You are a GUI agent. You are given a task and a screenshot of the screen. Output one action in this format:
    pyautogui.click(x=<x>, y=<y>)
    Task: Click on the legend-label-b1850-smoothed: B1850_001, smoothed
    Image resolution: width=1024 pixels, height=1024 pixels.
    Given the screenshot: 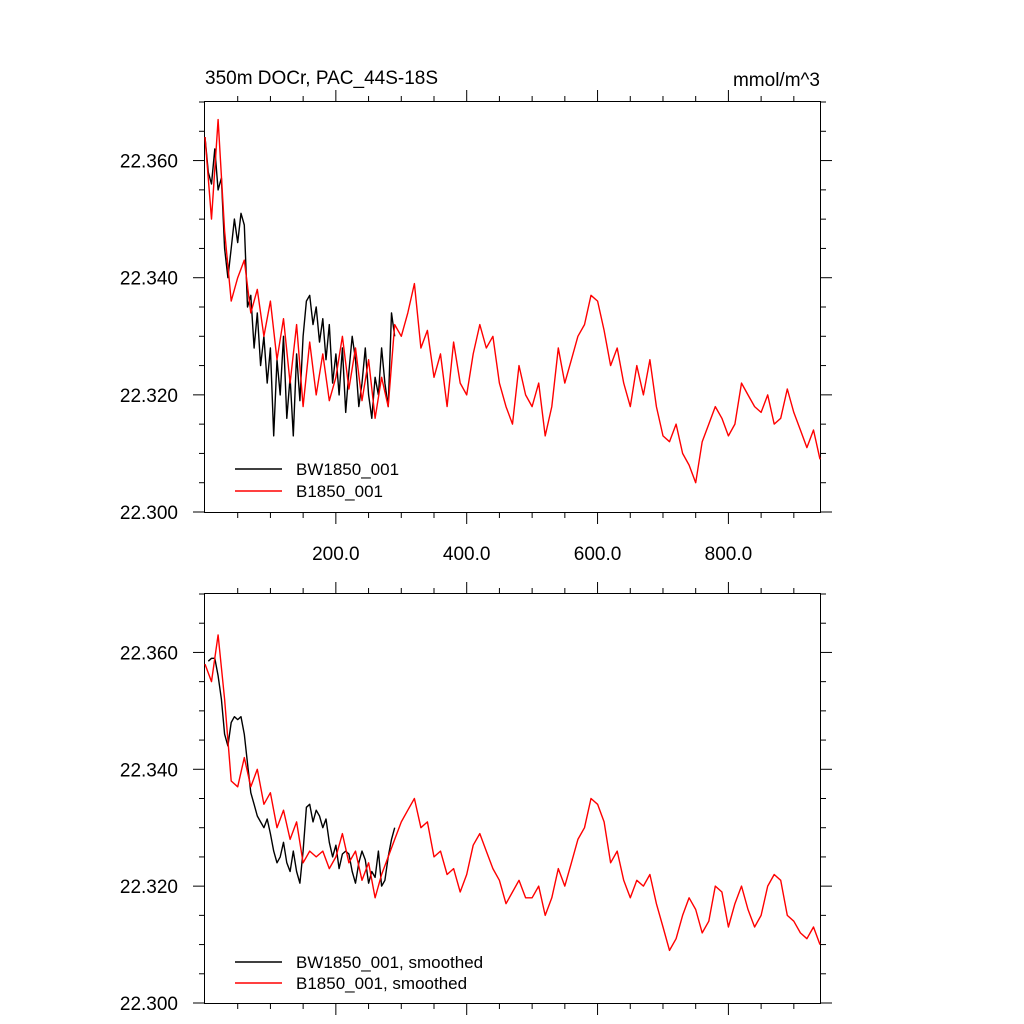 What is the action you would take?
    pyautogui.click(x=381, y=983)
    